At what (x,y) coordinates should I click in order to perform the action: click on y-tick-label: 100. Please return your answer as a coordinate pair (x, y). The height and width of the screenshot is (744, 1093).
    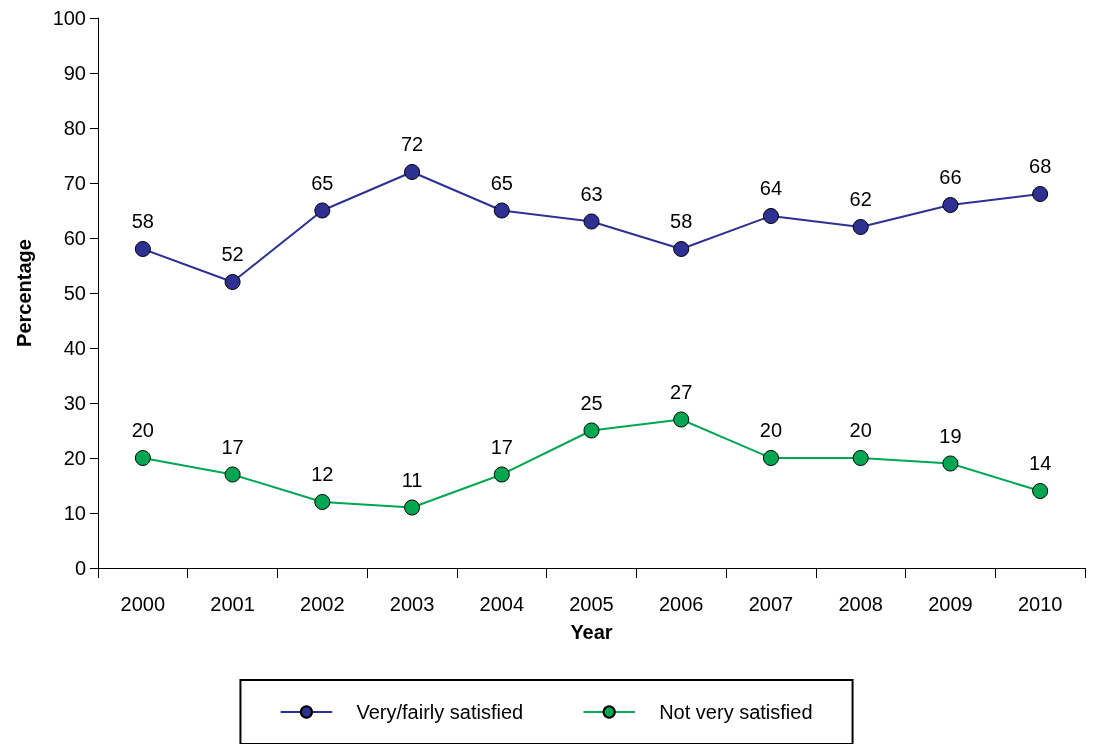
    Looking at the image, I should click on (69, 18).